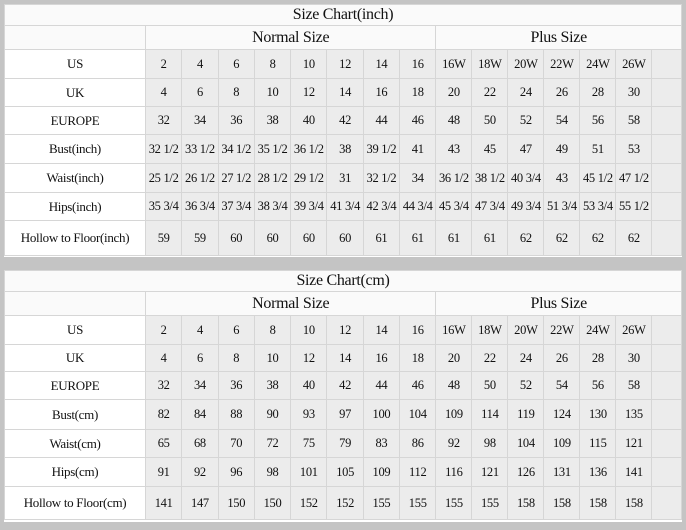 The width and height of the screenshot is (686, 530). What do you see at coordinates (598, 503) in the screenshot?
I see `table-cell: 158` at bounding box center [598, 503].